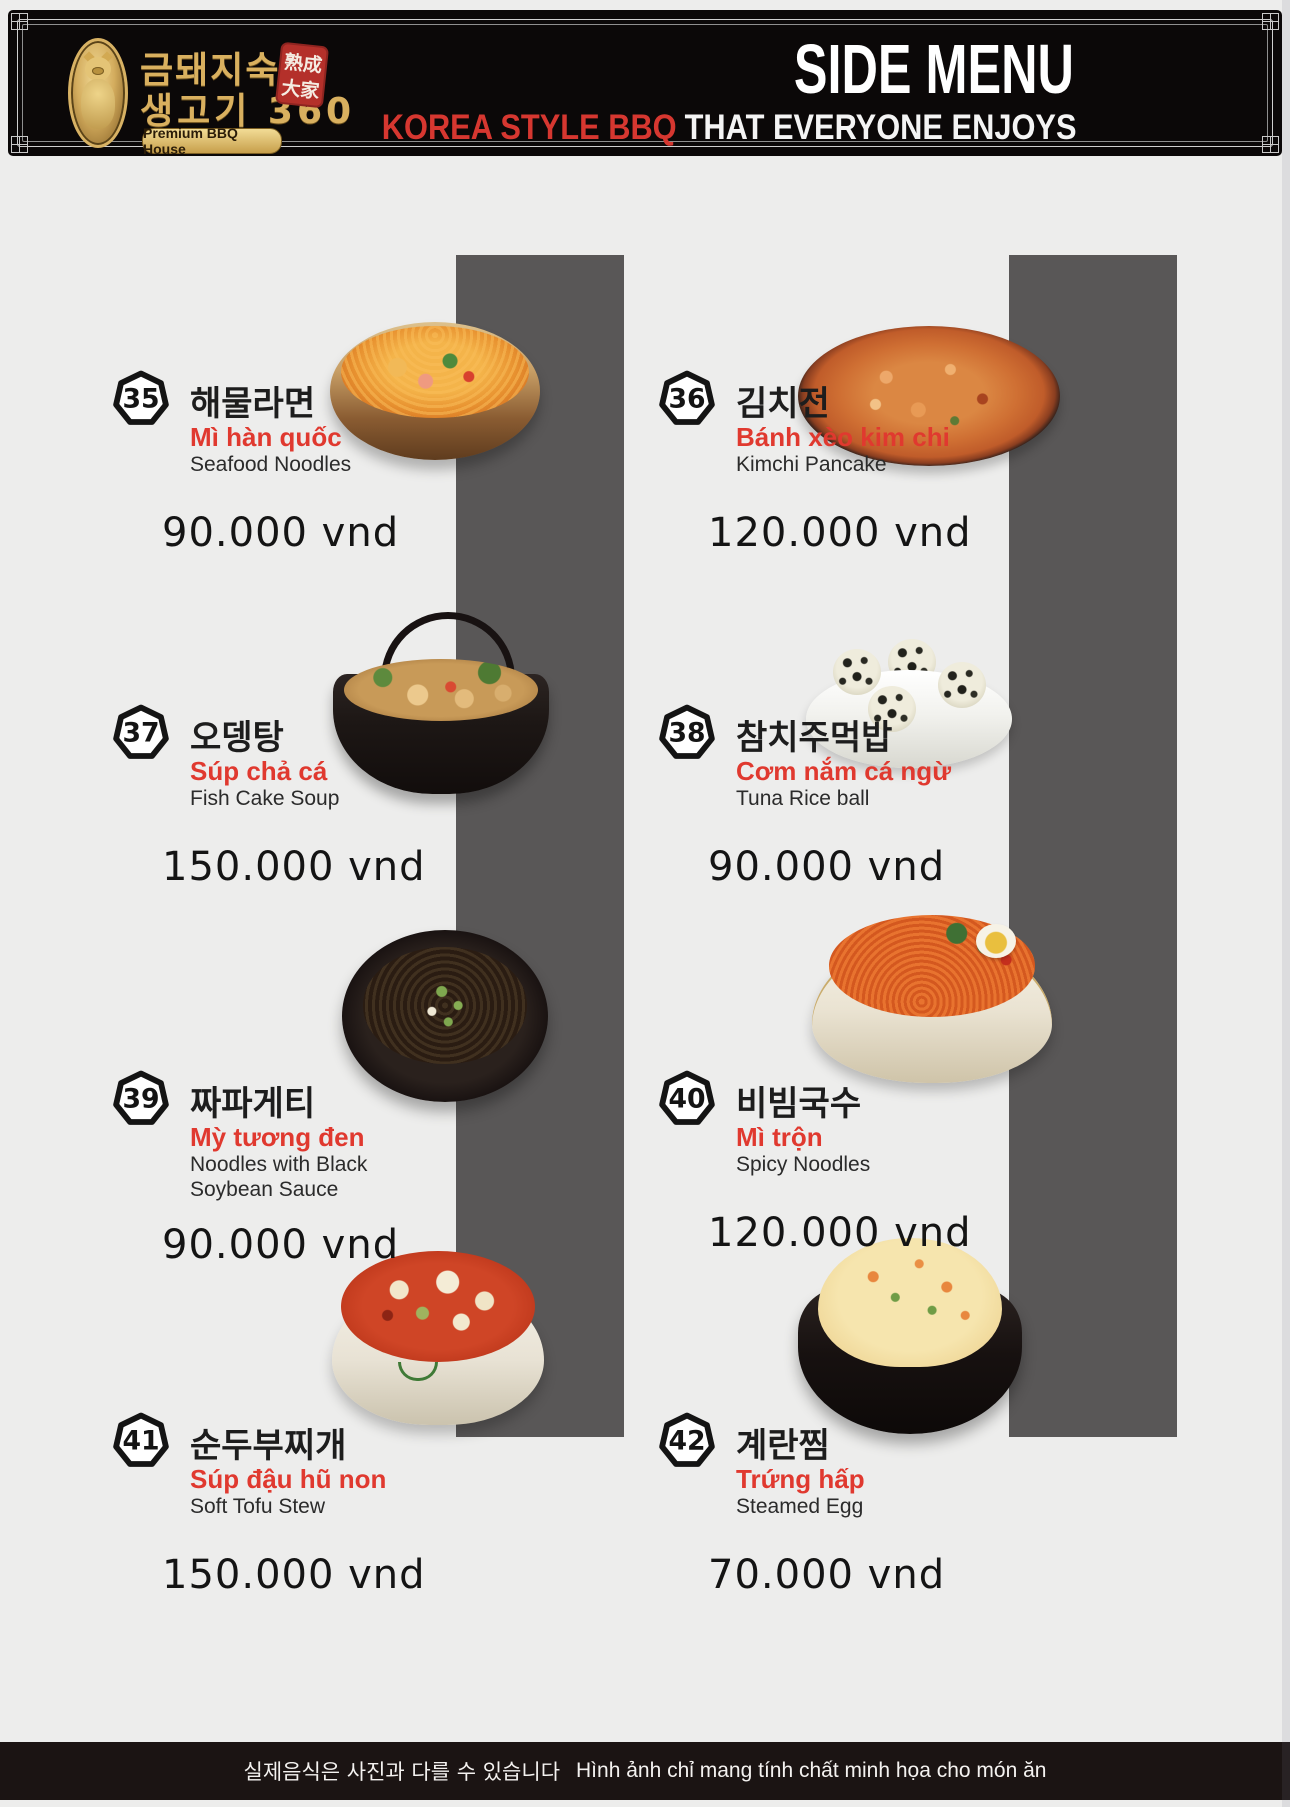 This screenshot has width=1290, height=1807. Describe the element at coordinates (279, 1177) in the screenshot. I see `item-name-english: Noodles with Black Soybean Sauce` at that location.